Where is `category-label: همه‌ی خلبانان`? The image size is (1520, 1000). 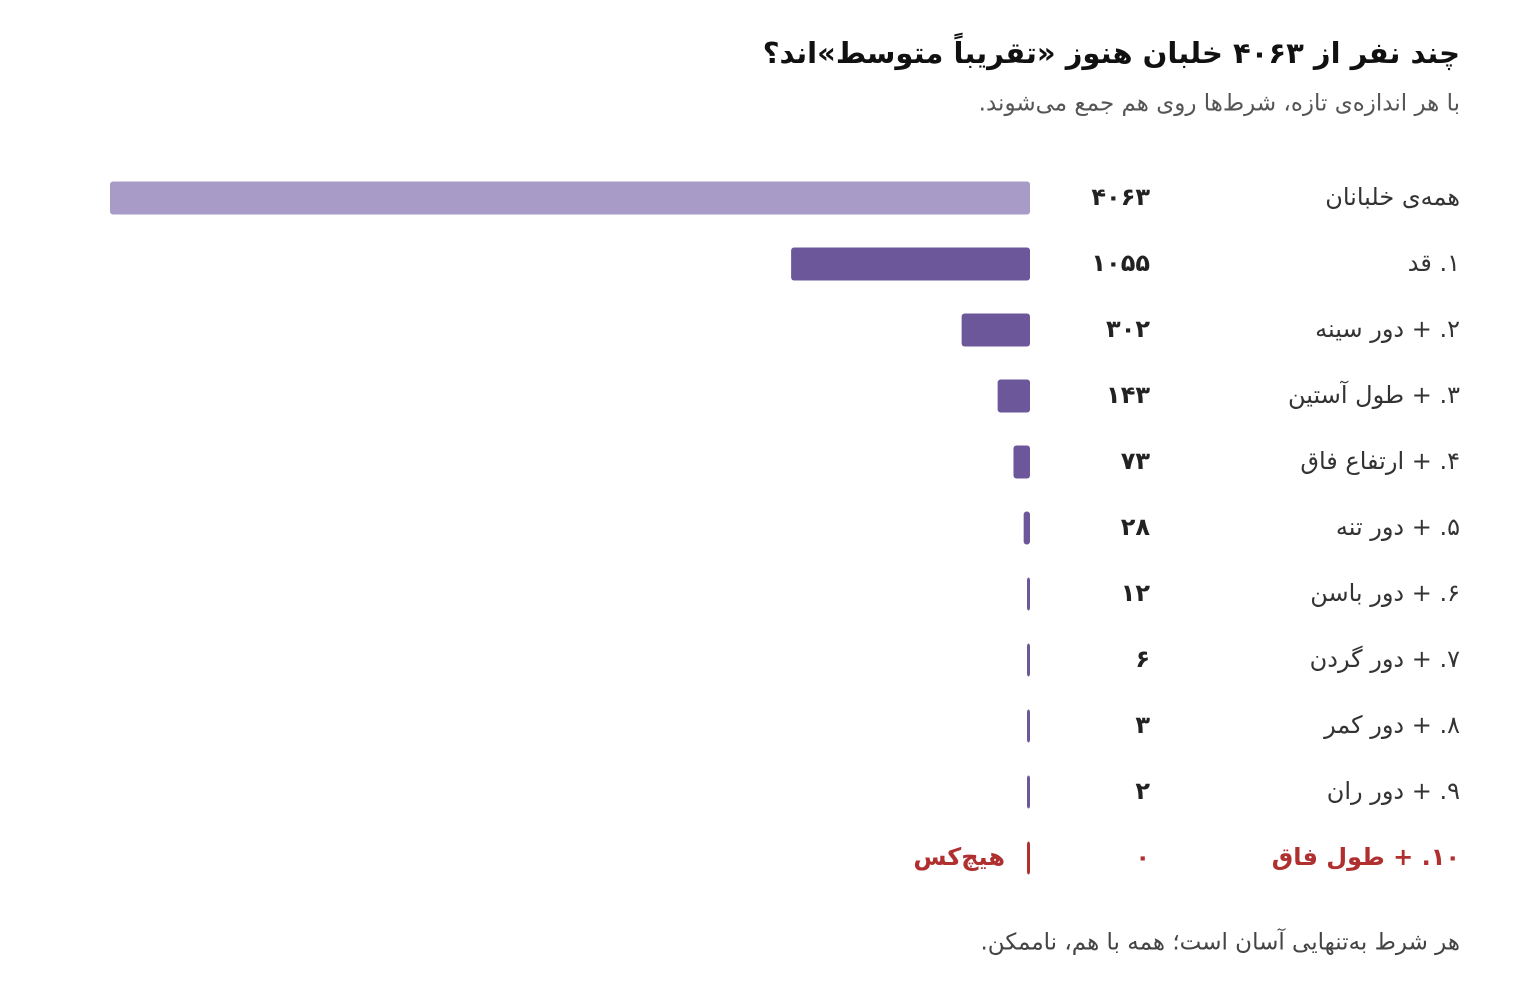
category-label: همه‌ی خلبانان is located at coordinates (1392, 197).